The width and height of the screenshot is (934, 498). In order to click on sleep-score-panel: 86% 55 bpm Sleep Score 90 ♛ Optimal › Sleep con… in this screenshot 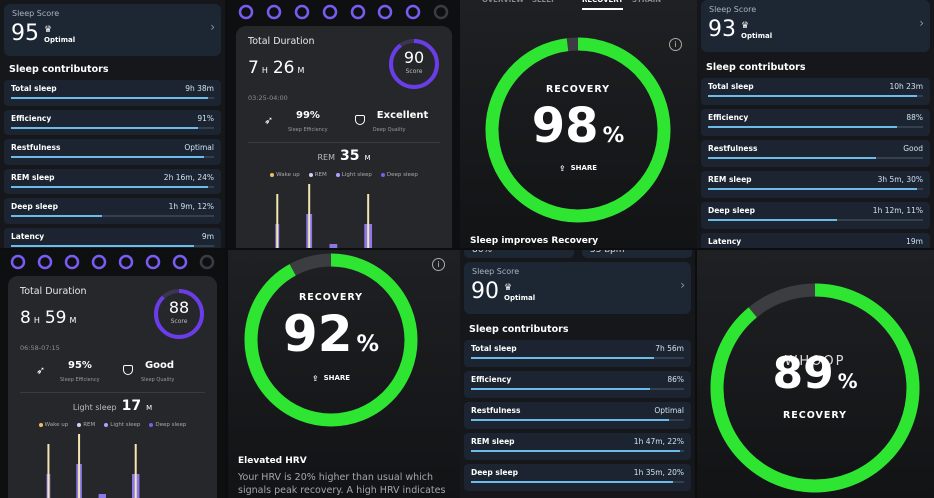, I will do `click(577, 374)`.